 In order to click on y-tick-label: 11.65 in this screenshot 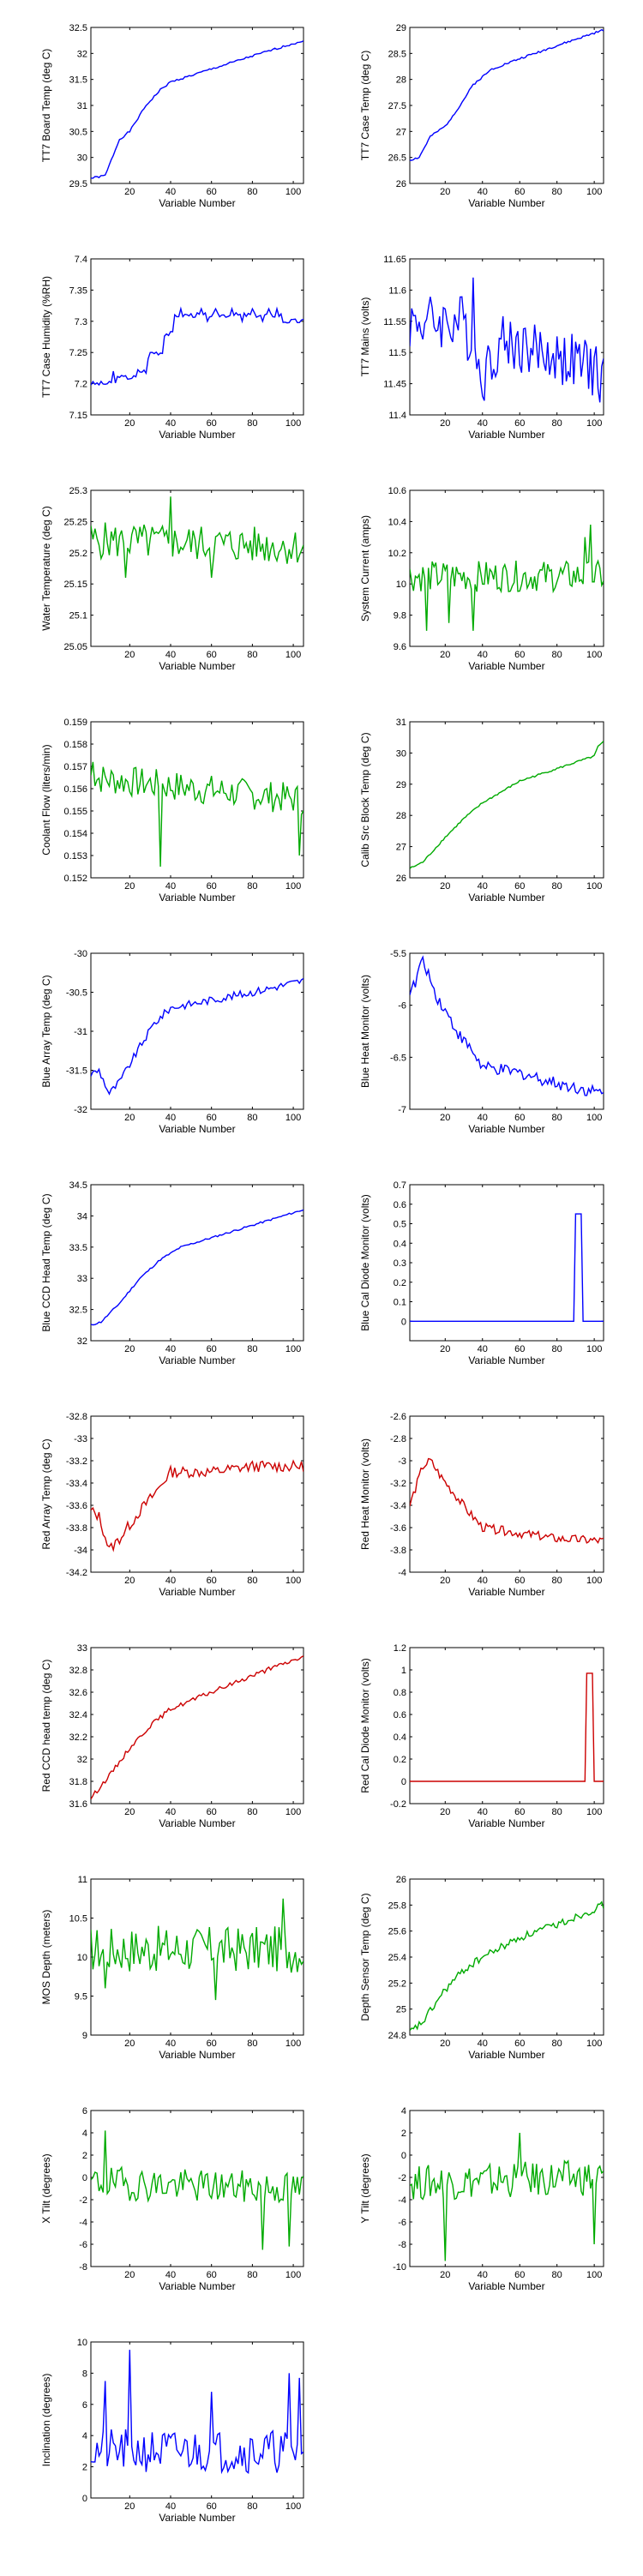, I will do `click(394, 260)`.